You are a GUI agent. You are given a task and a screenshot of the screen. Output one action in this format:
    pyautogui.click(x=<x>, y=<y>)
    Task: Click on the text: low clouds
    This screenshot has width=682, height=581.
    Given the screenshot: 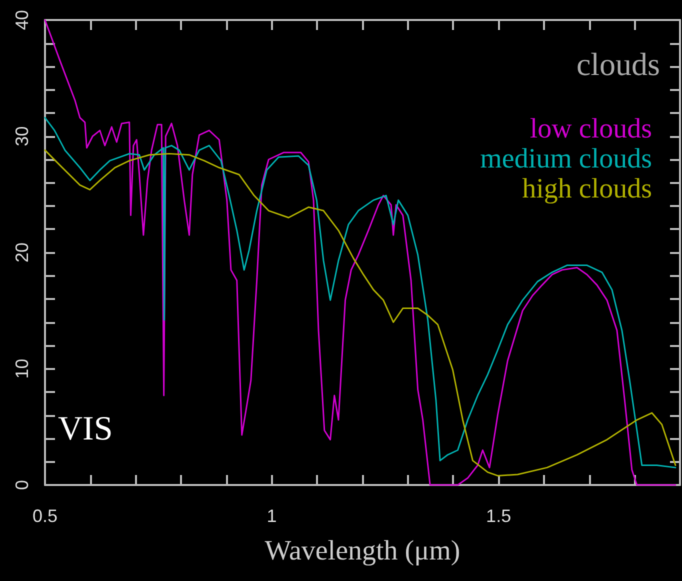 What is the action you would take?
    pyautogui.click(x=591, y=129)
    